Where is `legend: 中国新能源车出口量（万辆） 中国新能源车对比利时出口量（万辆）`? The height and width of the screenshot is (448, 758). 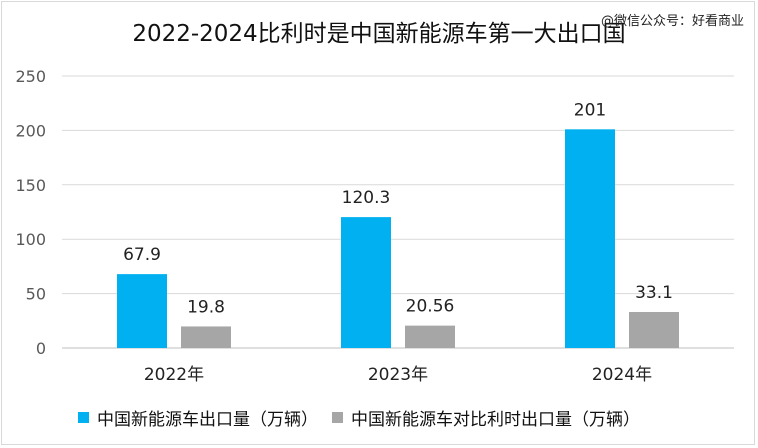 legend: 中国新能源车出口量（万辆） 中国新能源车对比利时出口量（万辆） is located at coordinates (366, 417).